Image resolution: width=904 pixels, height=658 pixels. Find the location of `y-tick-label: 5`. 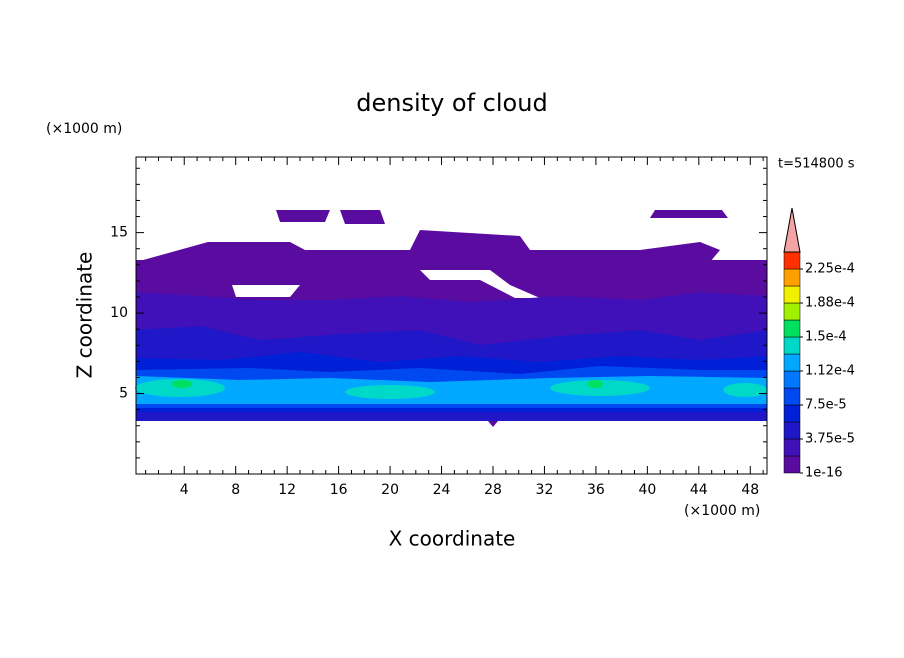

y-tick-label: 5 is located at coordinates (123, 394).